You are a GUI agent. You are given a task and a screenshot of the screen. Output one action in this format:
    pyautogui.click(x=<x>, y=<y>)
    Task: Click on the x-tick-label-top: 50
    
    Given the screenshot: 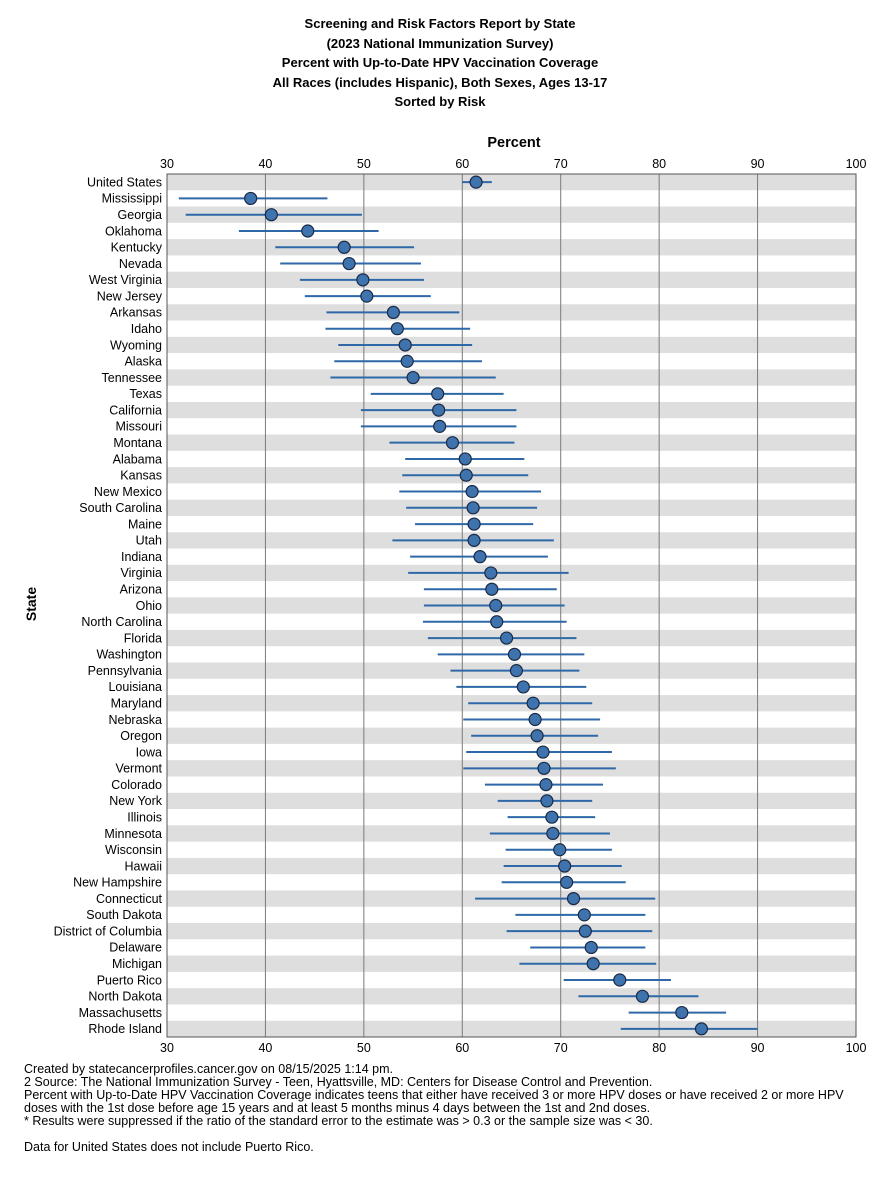 What is the action you would take?
    pyautogui.click(x=364, y=164)
    